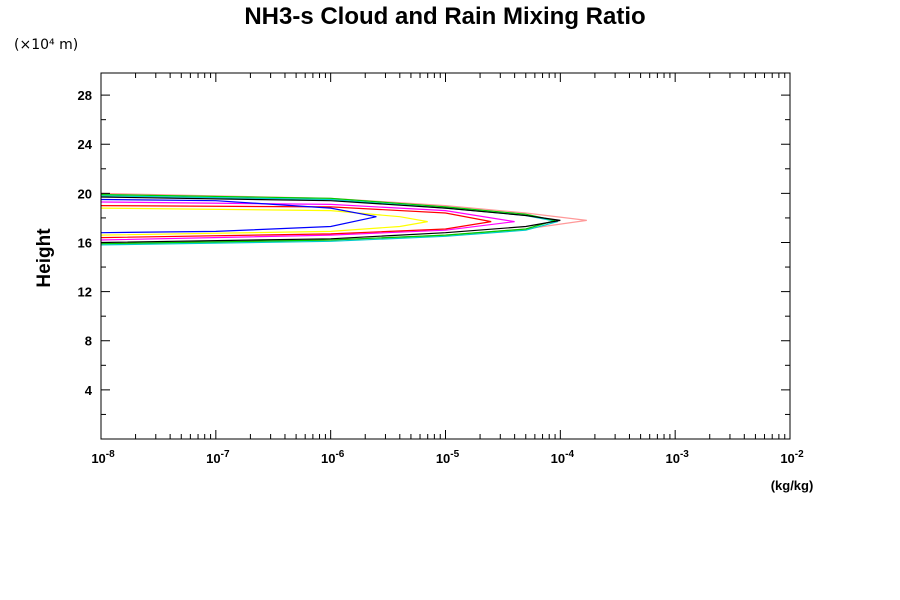 Image resolution: width=900 pixels, height=600 pixels. Describe the element at coordinates (46, 45) in the screenshot. I see `y-unit-label: (×10⁴ m)` at that location.